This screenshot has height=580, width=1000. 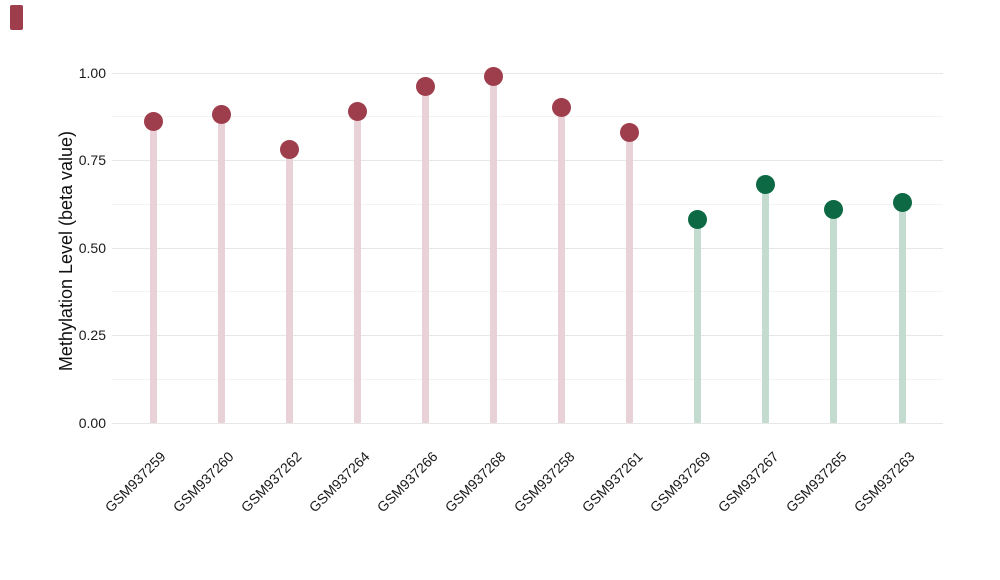 What do you see at coordinates (92, 247) in the screenshot?
I see `y-tick-label: 0.50` at bounding box center [92, 247].